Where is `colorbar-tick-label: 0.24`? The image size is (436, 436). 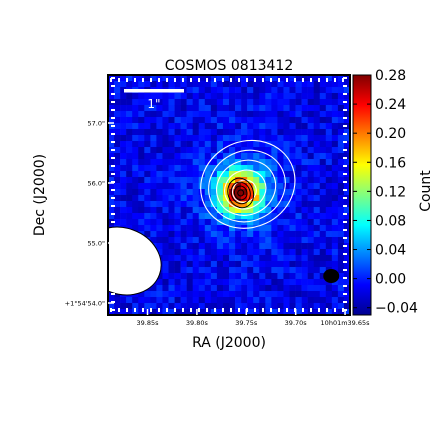 colorbar-tick-label: 0.24 is located at coordinates (390, 105).